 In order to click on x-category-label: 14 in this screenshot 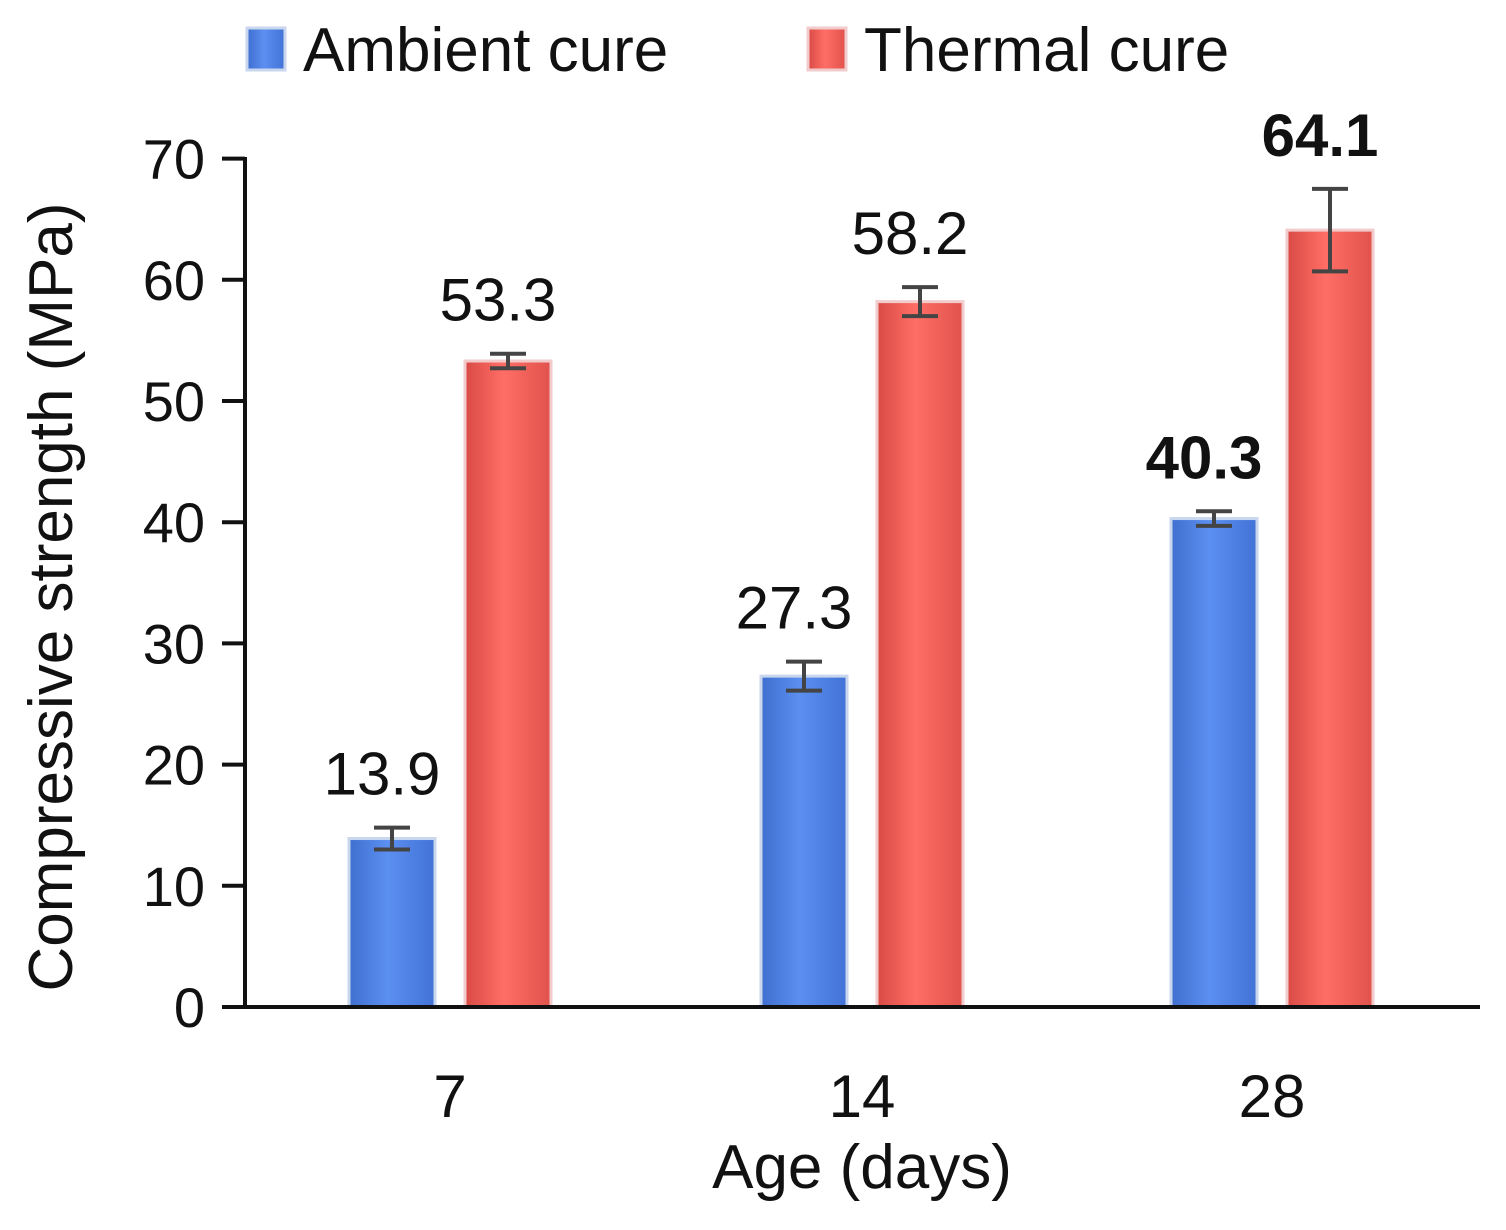, I will do `click(862, 1096)`.